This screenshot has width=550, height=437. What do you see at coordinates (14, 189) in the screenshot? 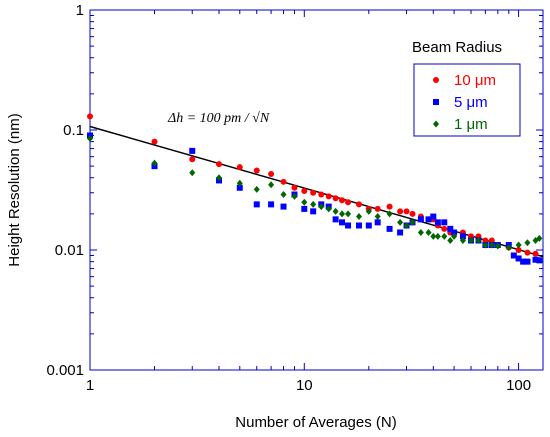
I see `y-axis-label: Height Resolution (nm)` at bounding box center [14, 189].